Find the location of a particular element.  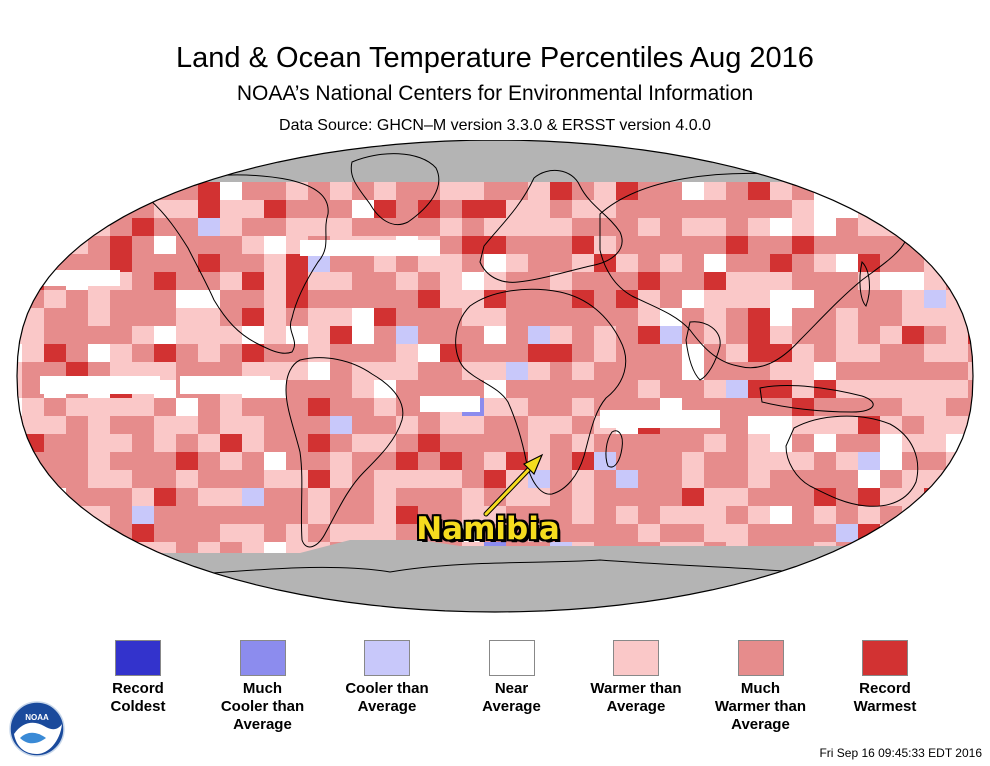

legend-label: Record Coldest is located at coordinates (138, 697).